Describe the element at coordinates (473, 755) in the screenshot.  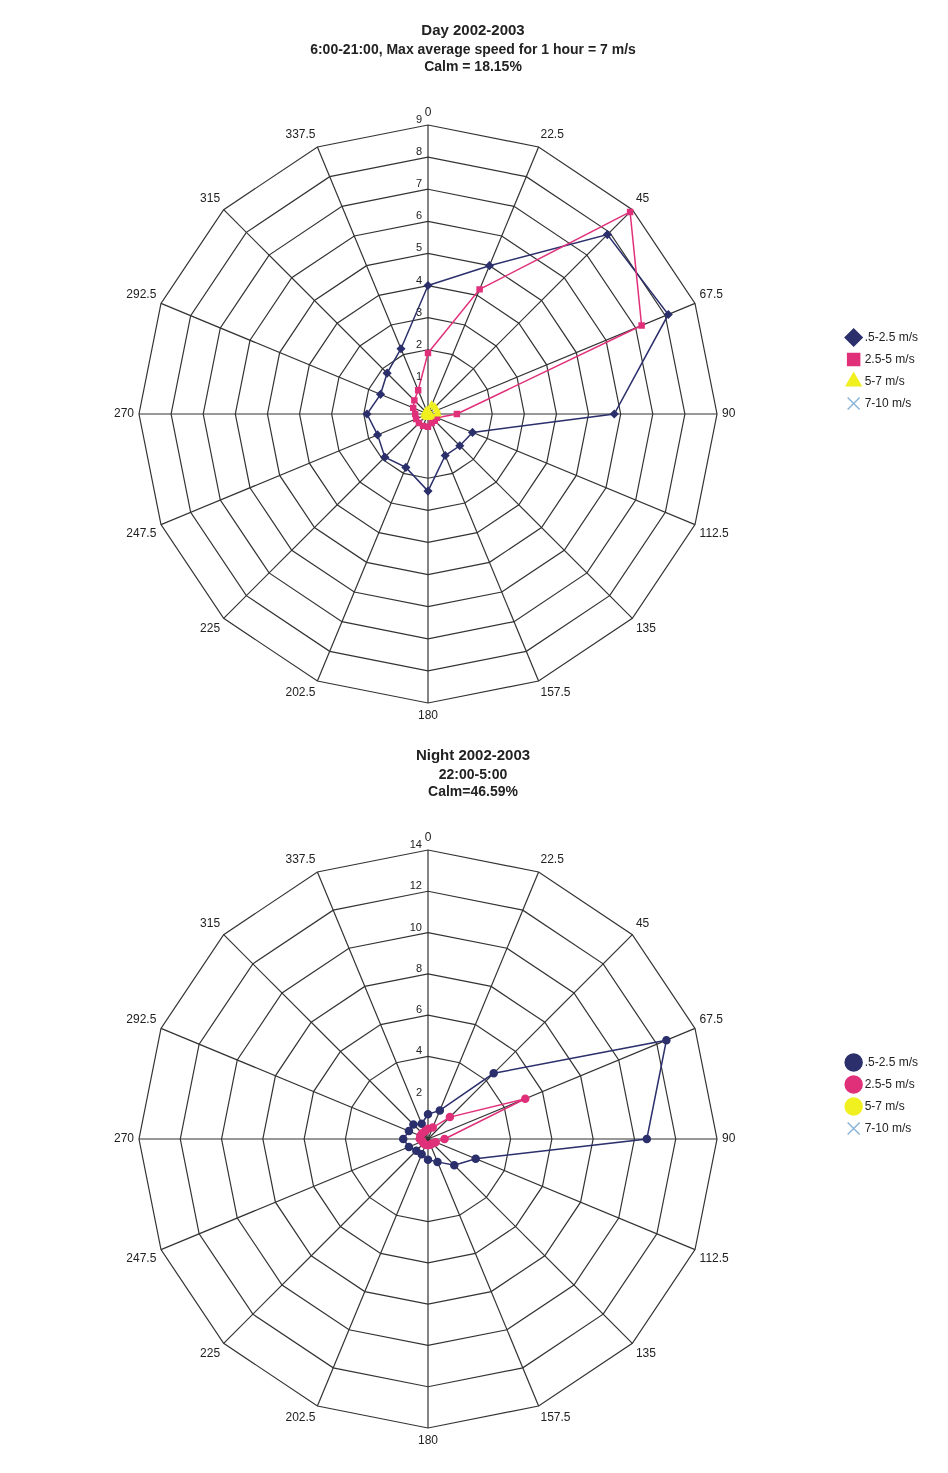
I see `chart-title: Night 2002-2003` at that location.